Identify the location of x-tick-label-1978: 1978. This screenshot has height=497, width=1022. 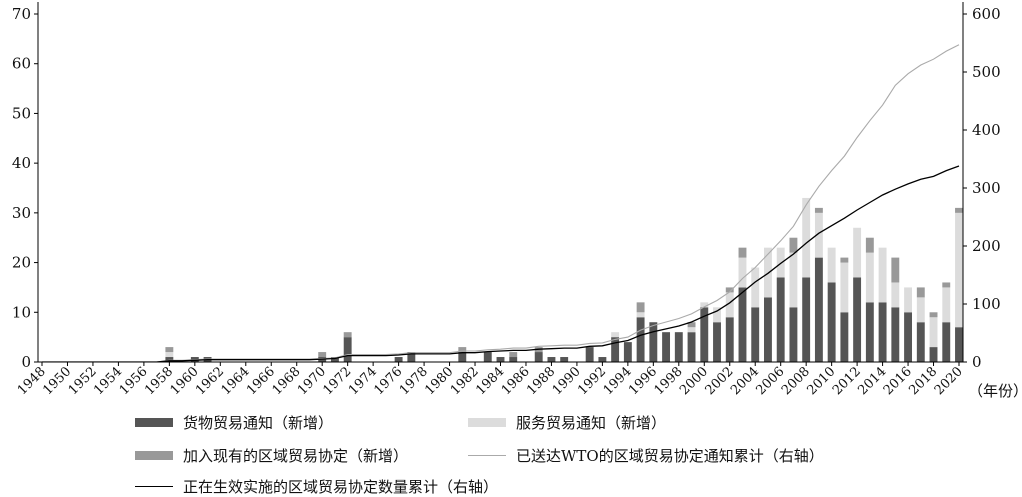
(414, 381).